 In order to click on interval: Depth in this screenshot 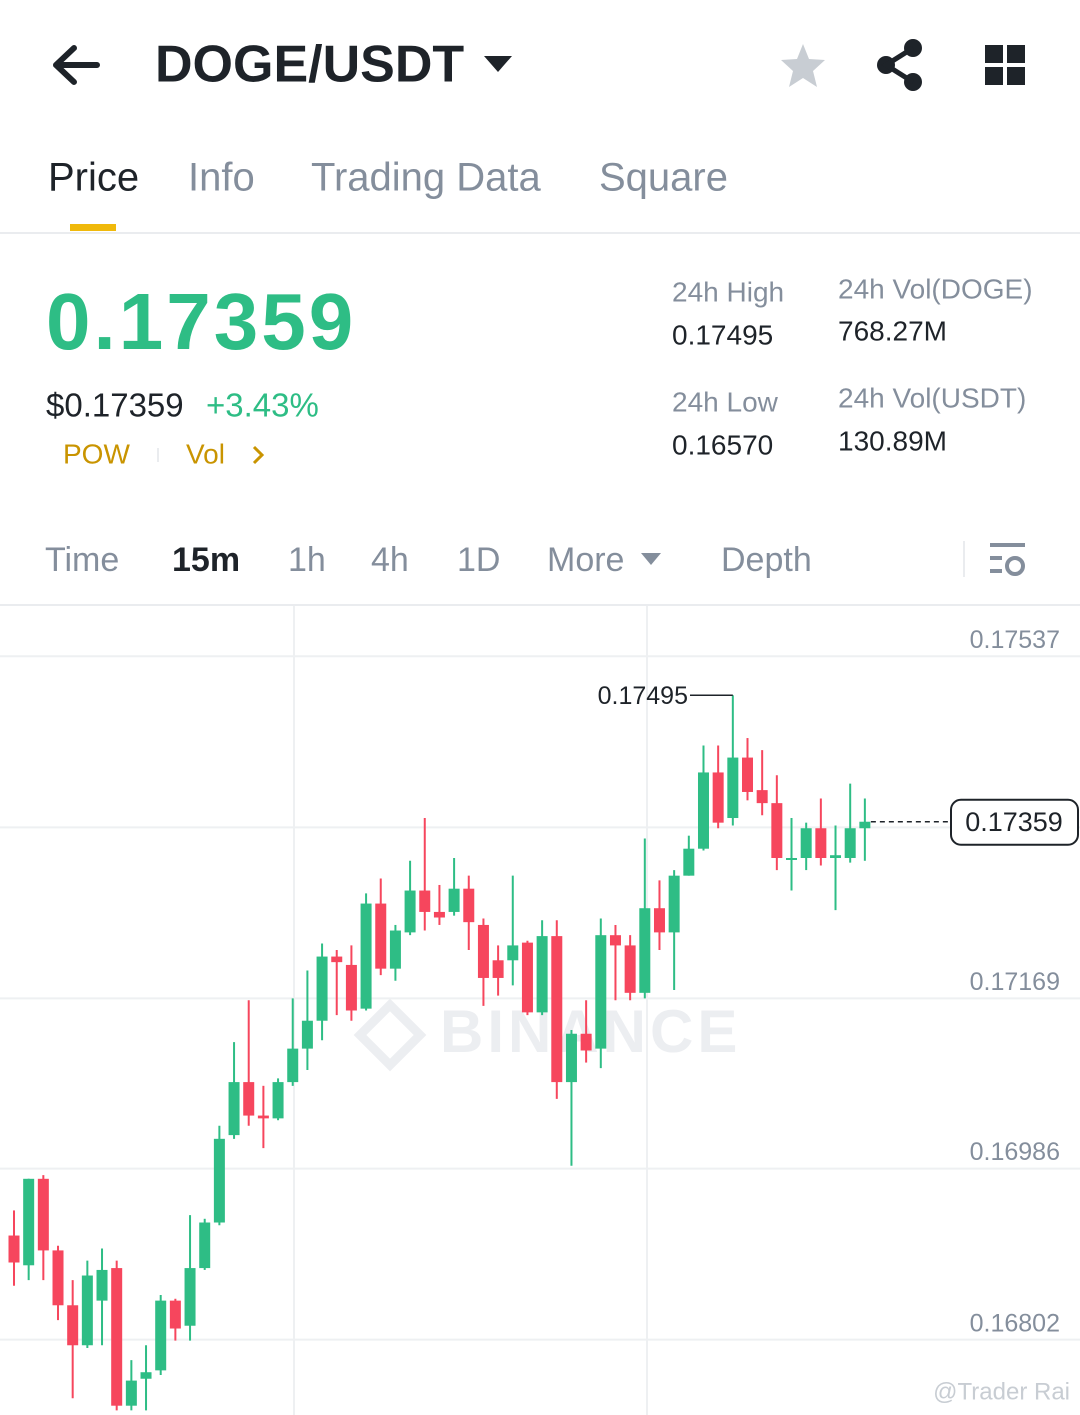, I will do `click(766, 560)`.